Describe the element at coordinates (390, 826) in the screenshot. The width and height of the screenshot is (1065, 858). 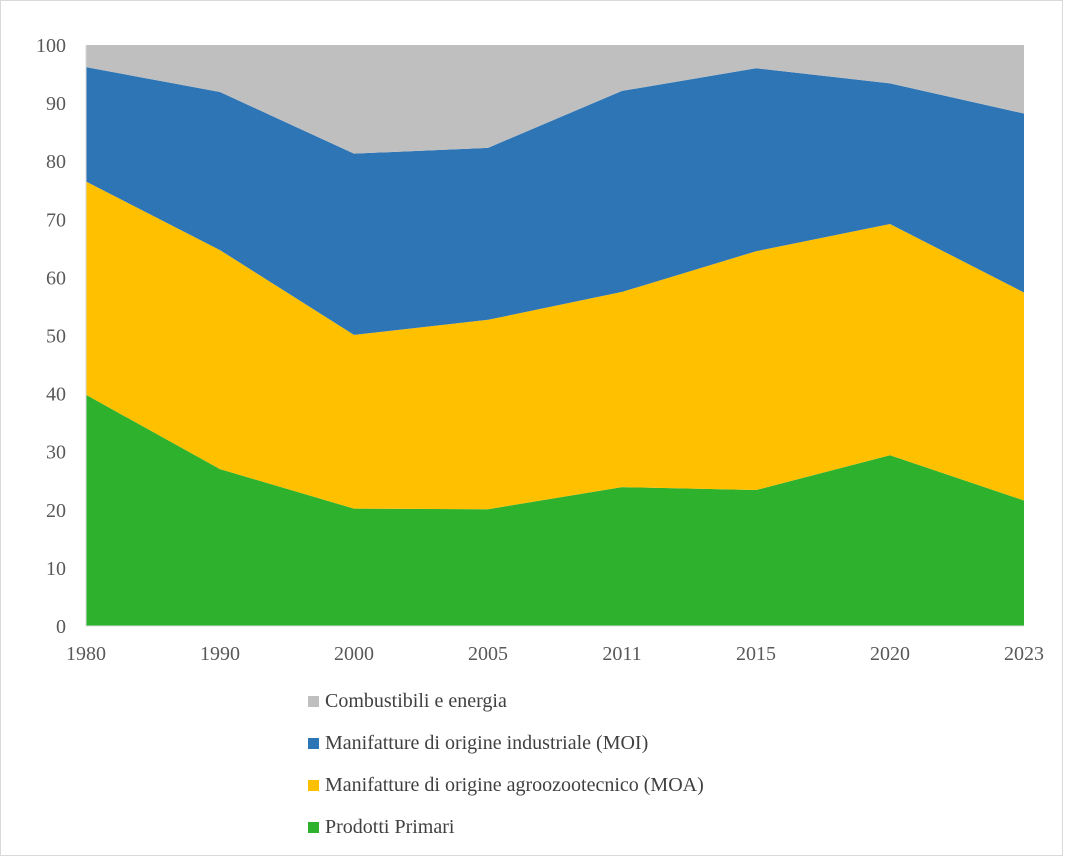
I see `legend-label: Prodotti Primari` at that location.